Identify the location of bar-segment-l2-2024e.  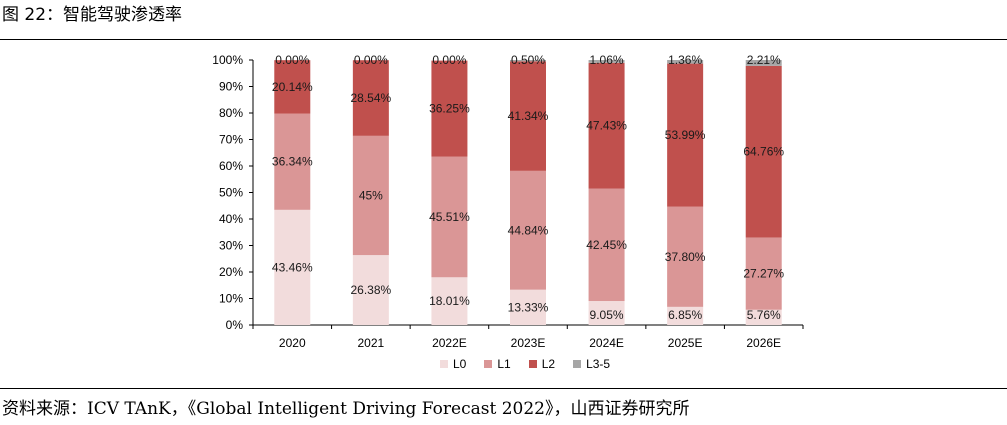
(606, 125).